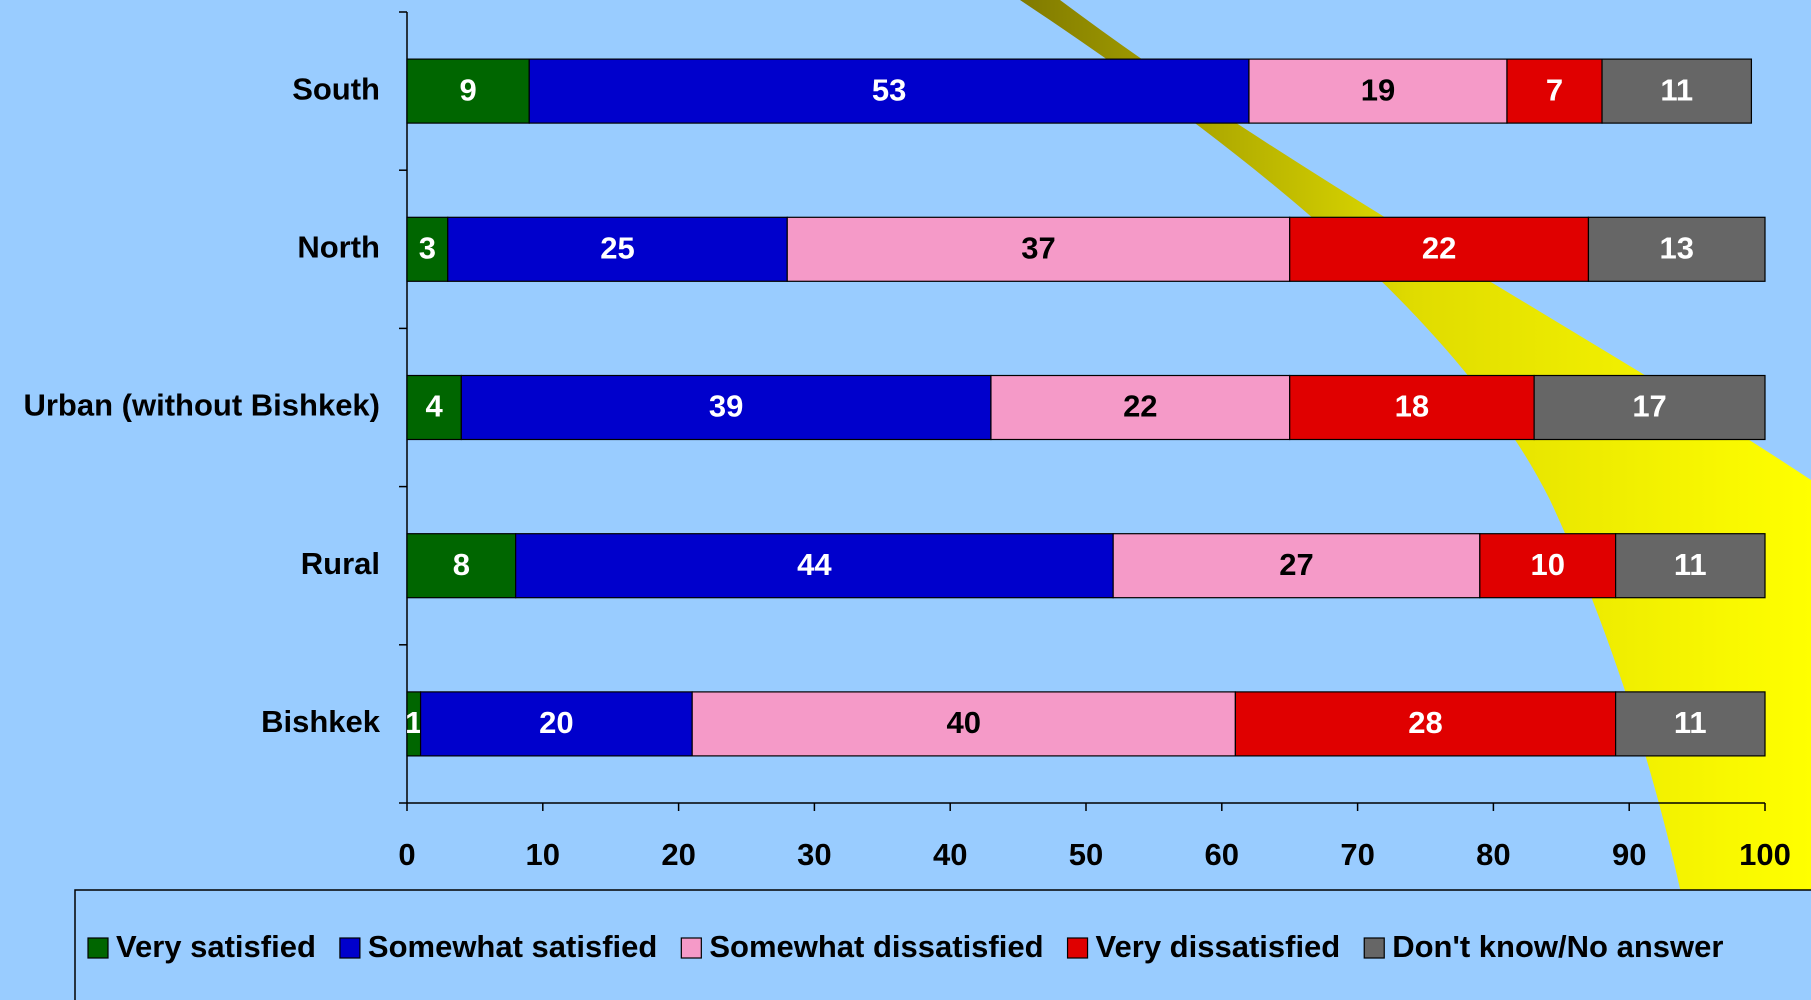 This screenshot has height=1000, width=1811. What do you see at coordinates (216, 946) in the screenshot?
I see `legend-label: Very satisfied` at bounding box center [216, 946].